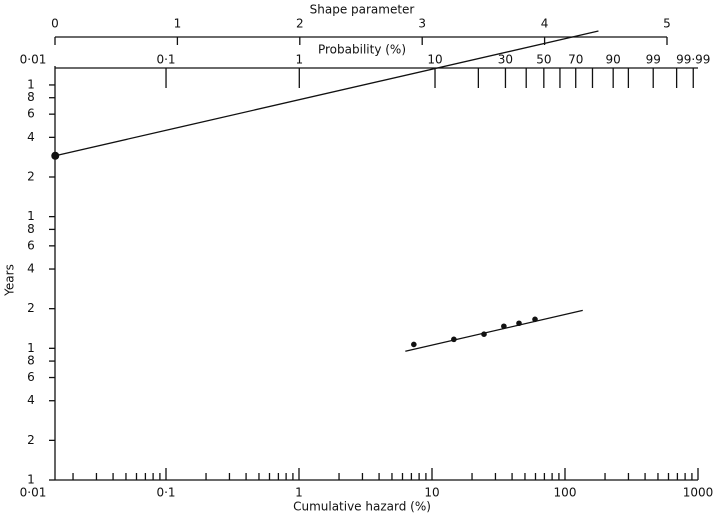  What do you see at coordinates (165, 60) in the screenshot?
I see `probability-tick-label: 0·1` at bounding box center [165, 60].